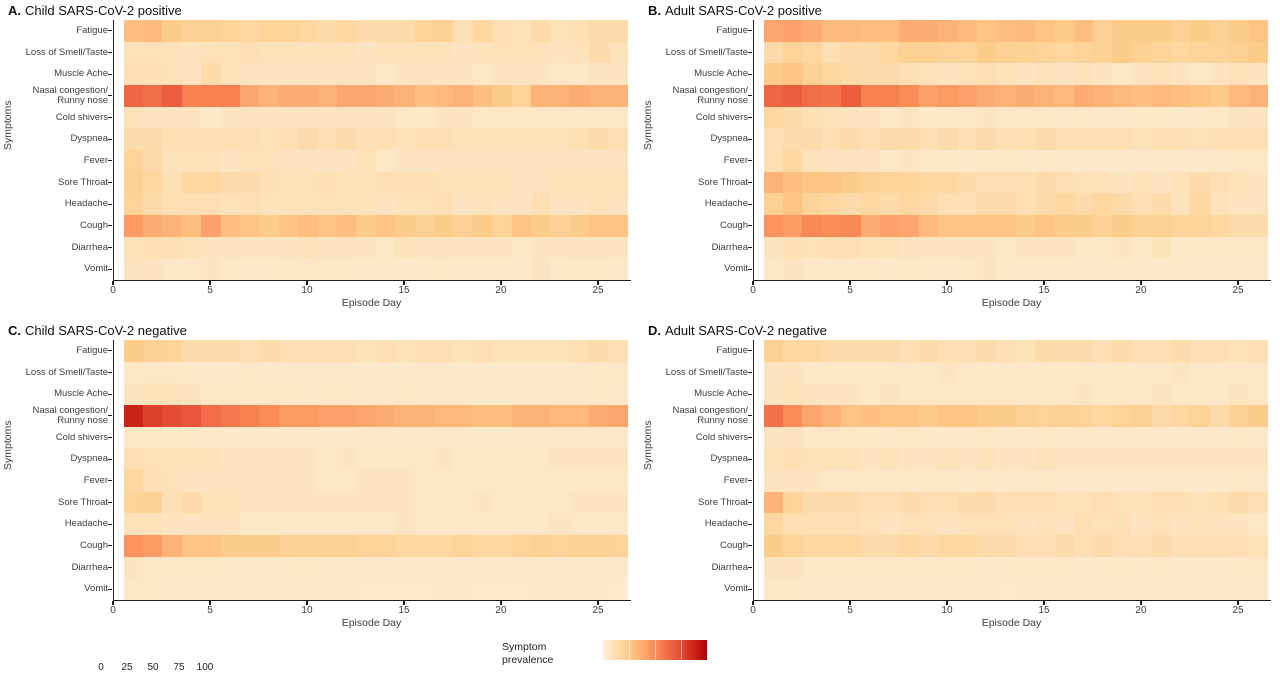 The width and height of the screenshot is (1280, 676). What do you see at coordinates (1044, 610) in the screenshot?
I see `x-tick-label: 15` at bounding box center [1044, 610].